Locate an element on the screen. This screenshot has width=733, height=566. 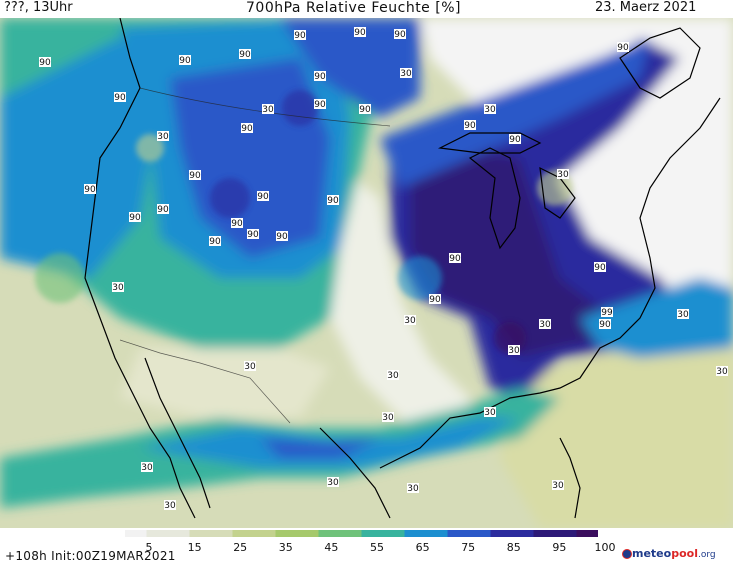
legend-tick: 100 is located at coordinates (605, 547).